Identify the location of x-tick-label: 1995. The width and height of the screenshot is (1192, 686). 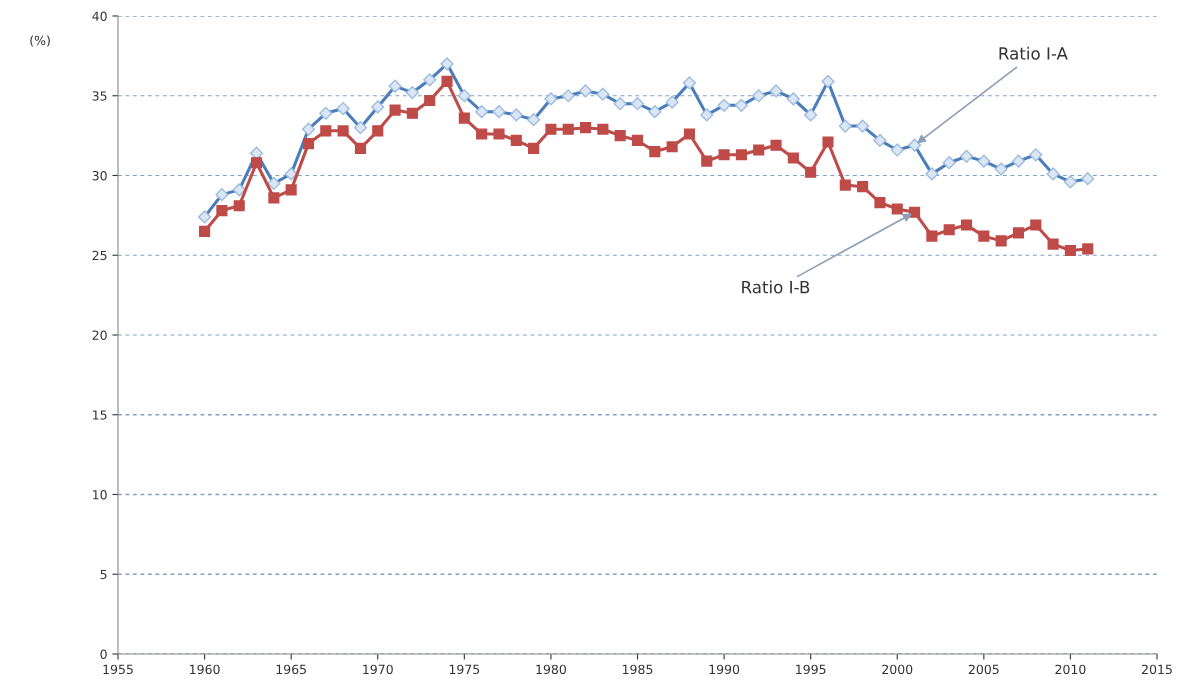
(811, 669).